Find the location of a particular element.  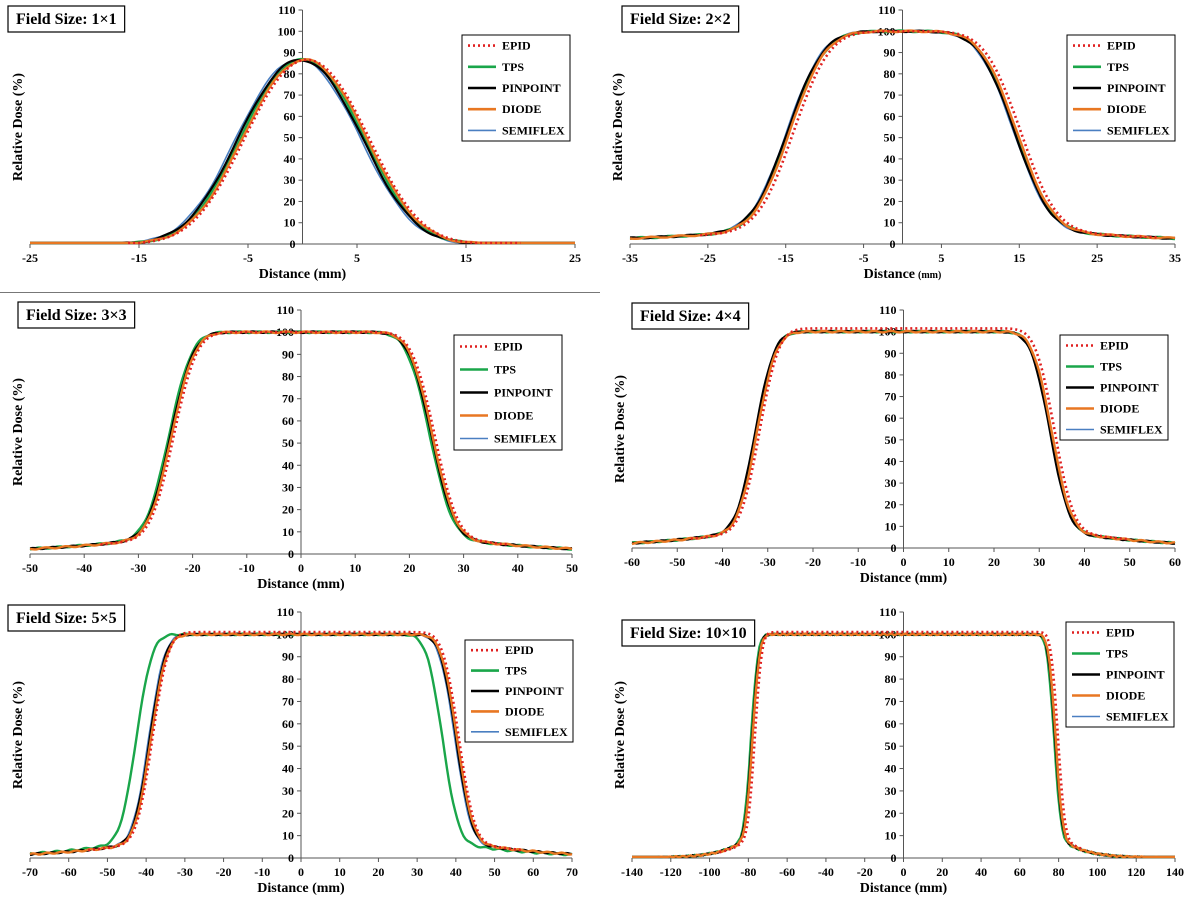

chart-title-text: Field Size: 10×10 is located at coordinates (688, 633).